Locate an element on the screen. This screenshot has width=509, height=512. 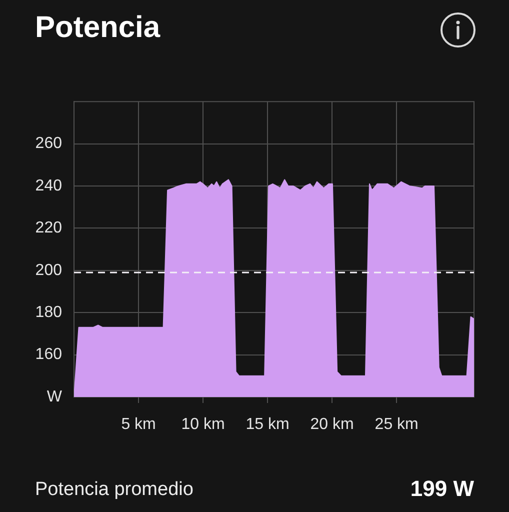
y-tick-label: 160 is located at coordinates (48, 355).